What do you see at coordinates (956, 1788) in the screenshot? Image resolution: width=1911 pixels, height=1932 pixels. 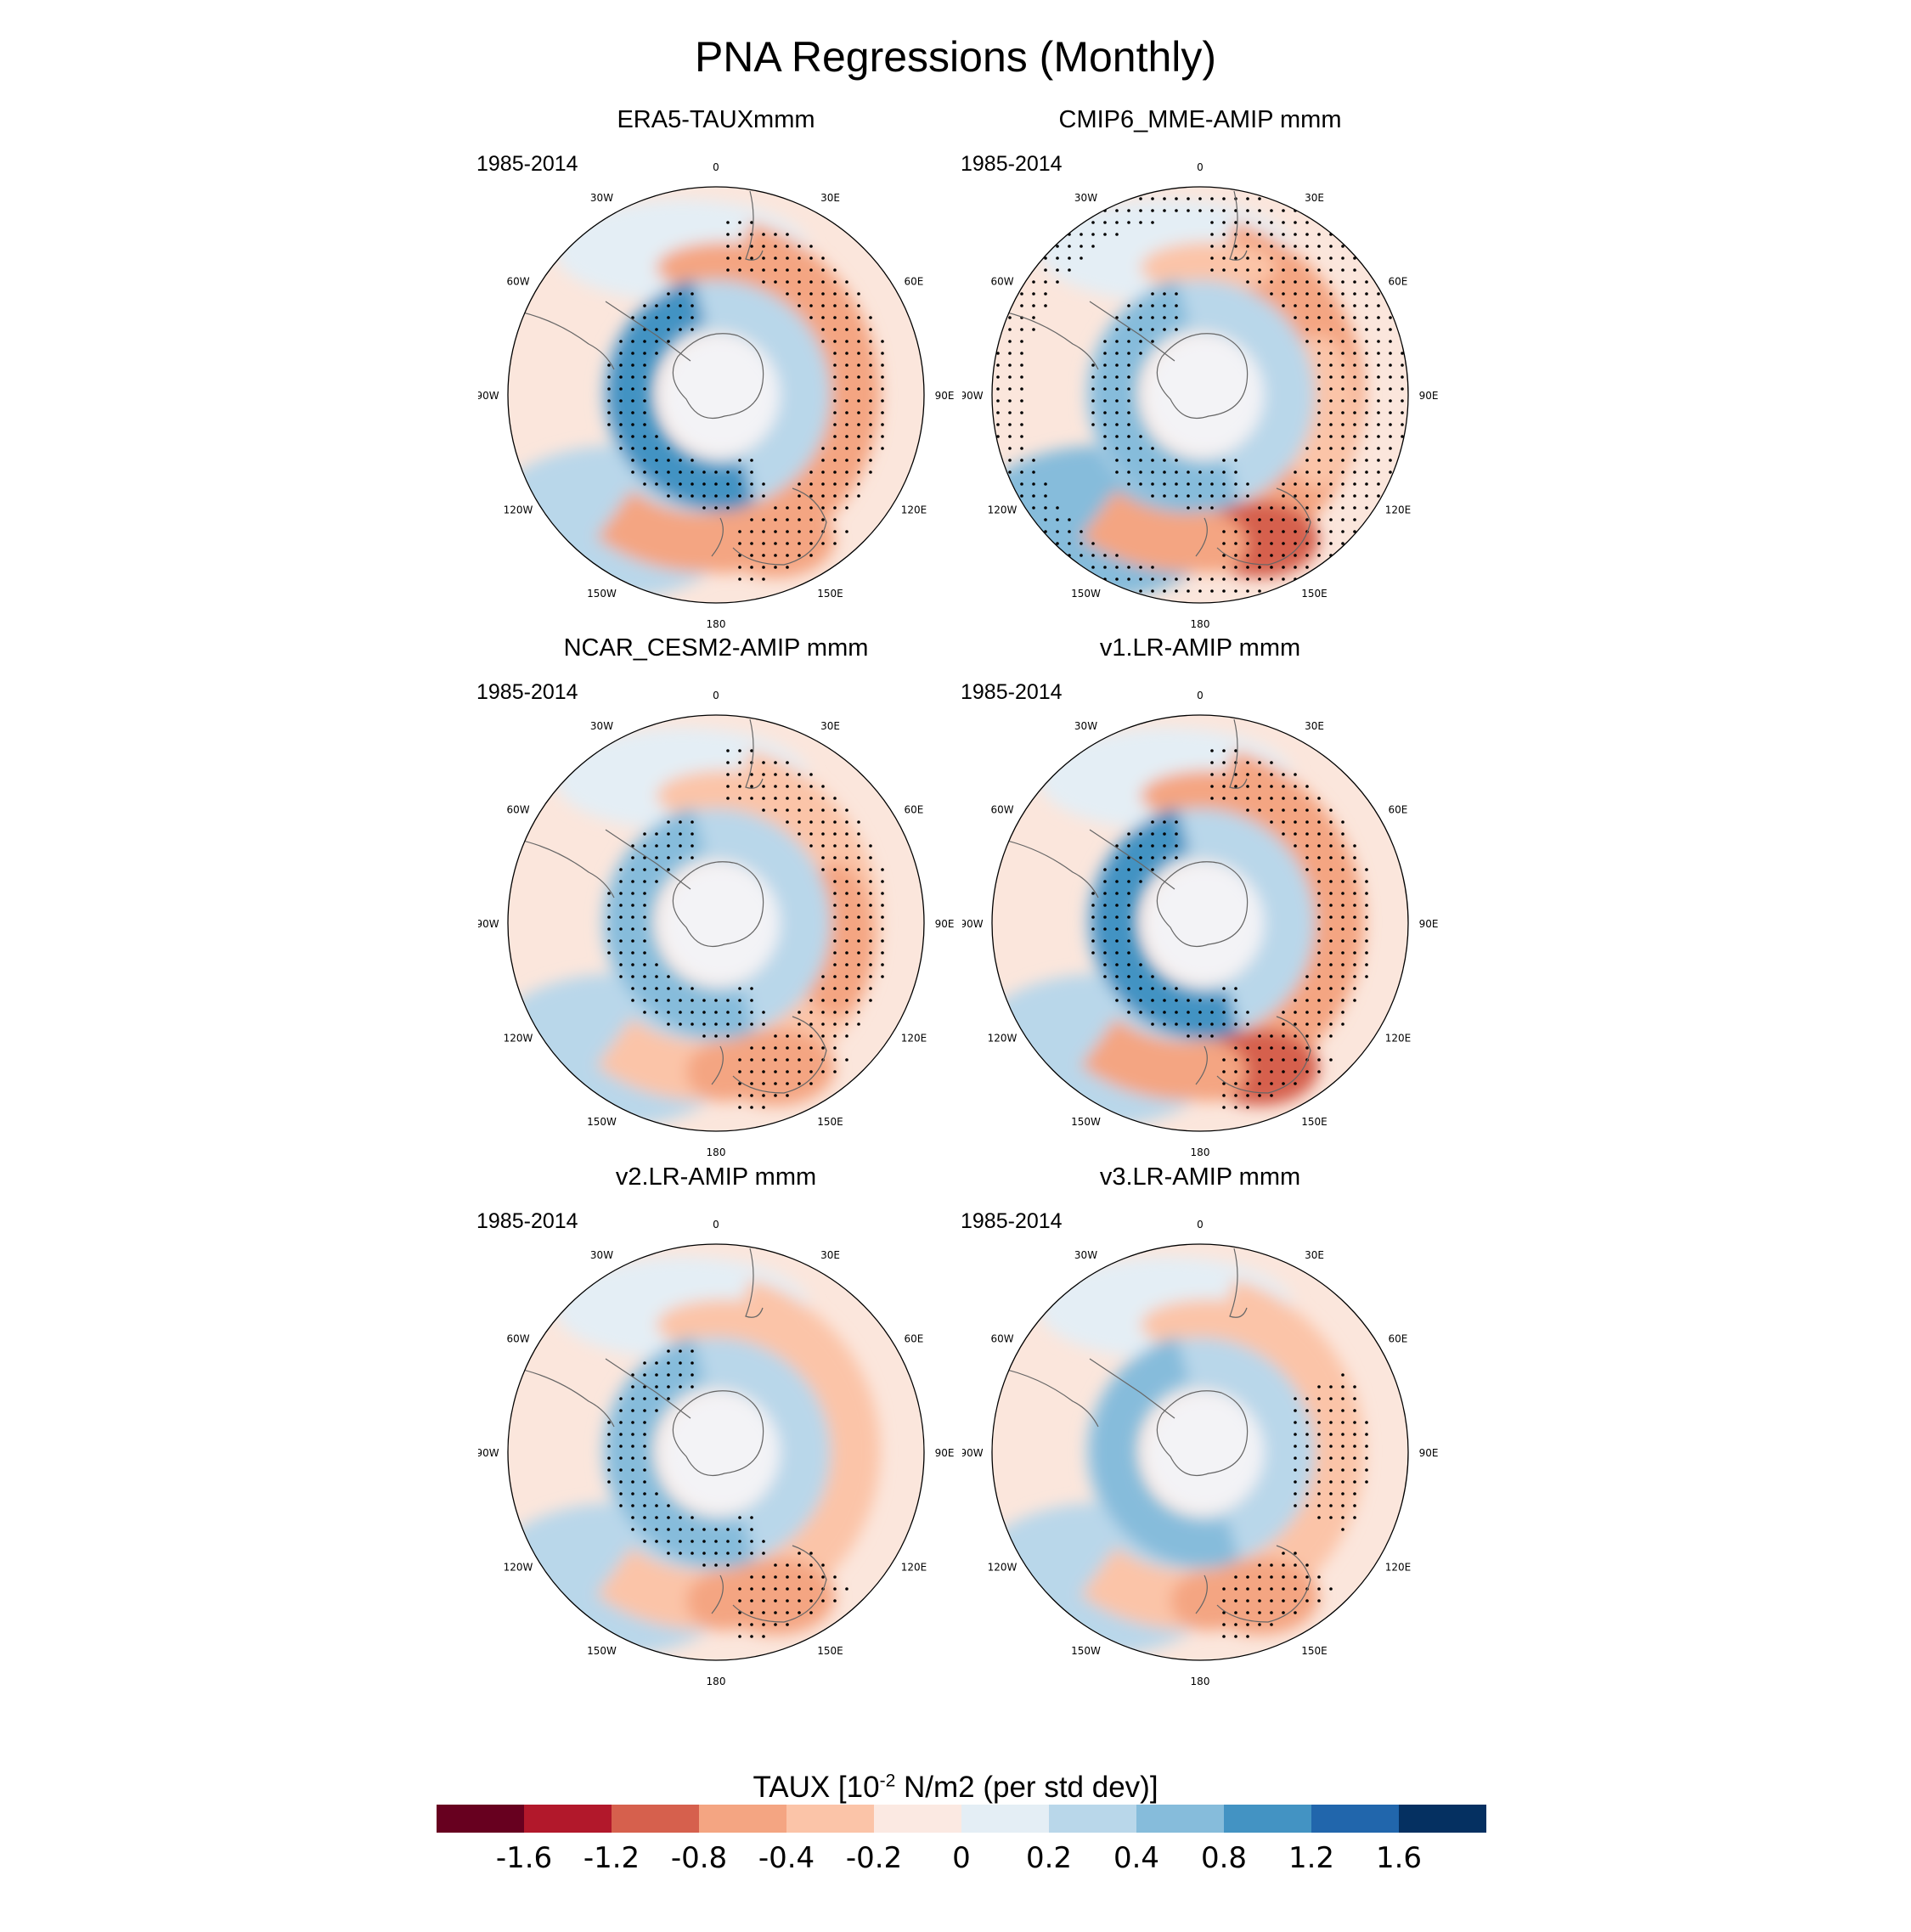 I see `colorbar-label: TAUX [10-2 N/m2 (per std dev)]` at bounding box center [956, 1788].